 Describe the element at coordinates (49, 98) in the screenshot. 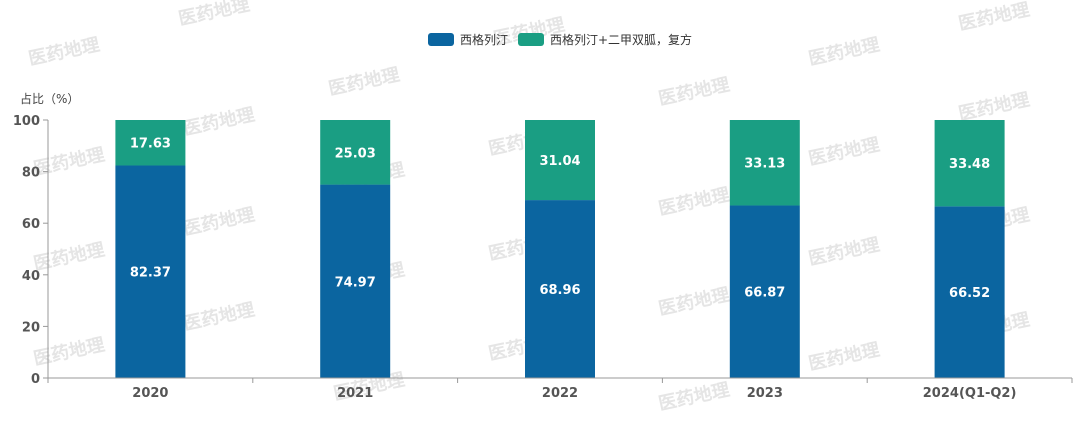

I see `y-axis-title: 占比（%）` at that location.